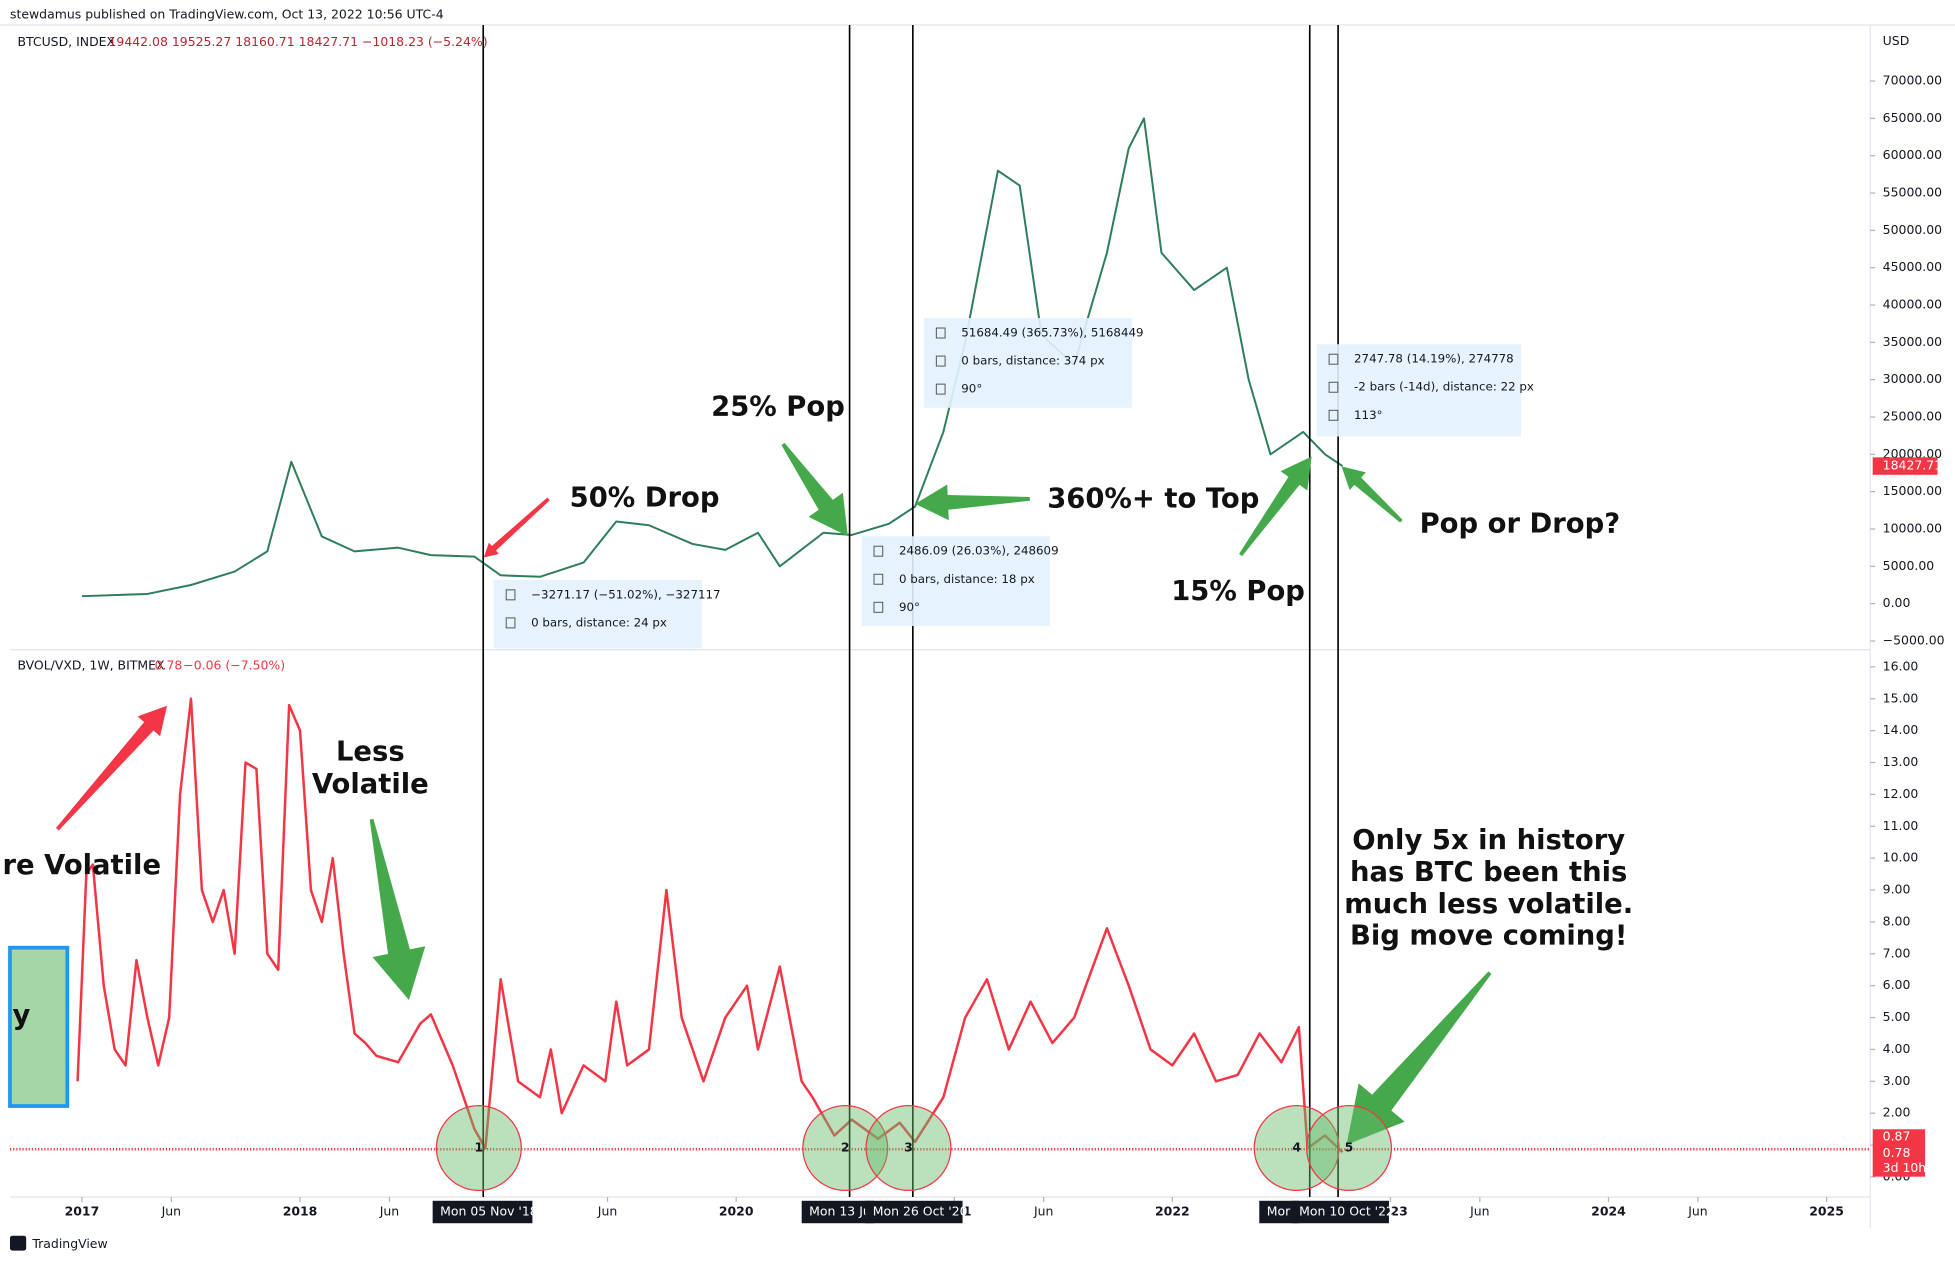 Image resolution: width=1955 pixels, height=1262 pixels. Describe the element at coordinates (1905, 1167) in the screenshot. I see `countdown: 3d 10h` at that location.